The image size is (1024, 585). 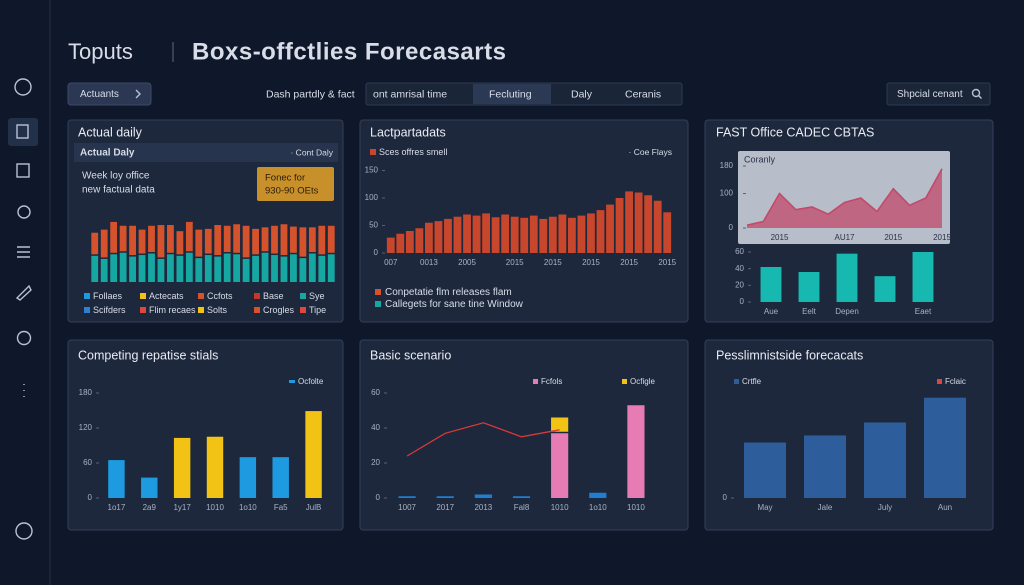 What do you see at coordinates (24, 531) in the screenshot?
I see `nav-icon-info` at bounding box center [24, 531].